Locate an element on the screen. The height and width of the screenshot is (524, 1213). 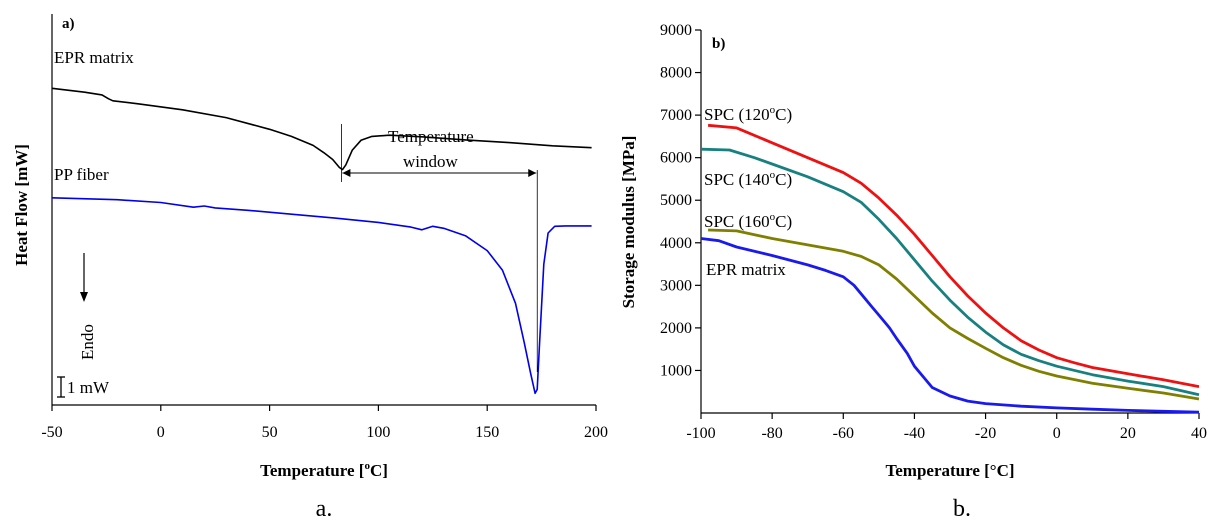
panel-b-y-tick-label: 5000 is located at coordinates (676, 200).